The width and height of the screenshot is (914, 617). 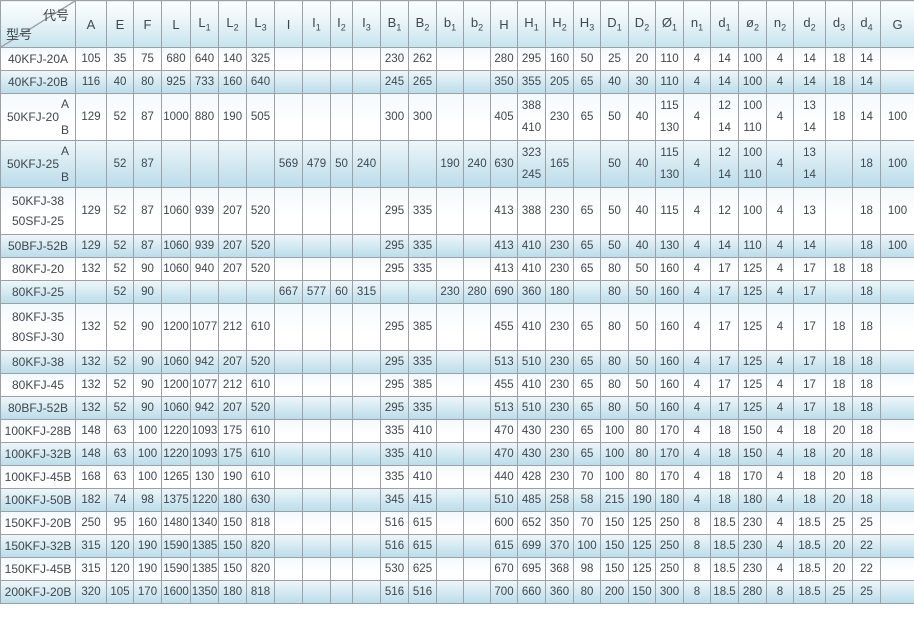 What do you see at coordinates (697, 24) in the screenshot?
I see `column-header: n1` at bounding box center [697, 24].